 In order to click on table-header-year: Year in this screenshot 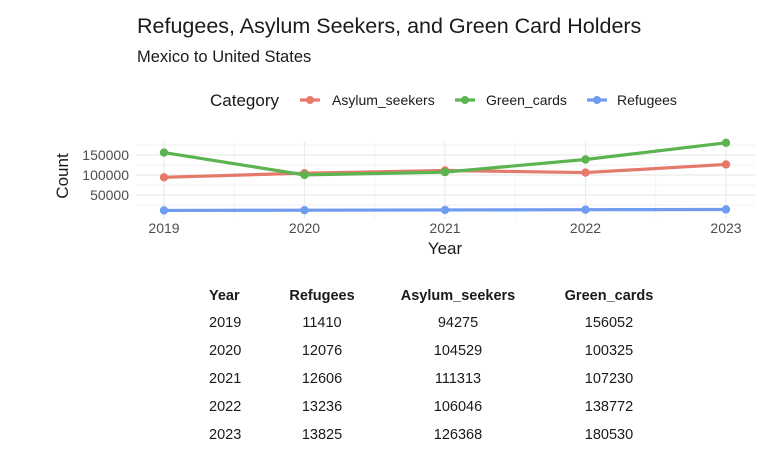, I will do `click(224, 295)`.